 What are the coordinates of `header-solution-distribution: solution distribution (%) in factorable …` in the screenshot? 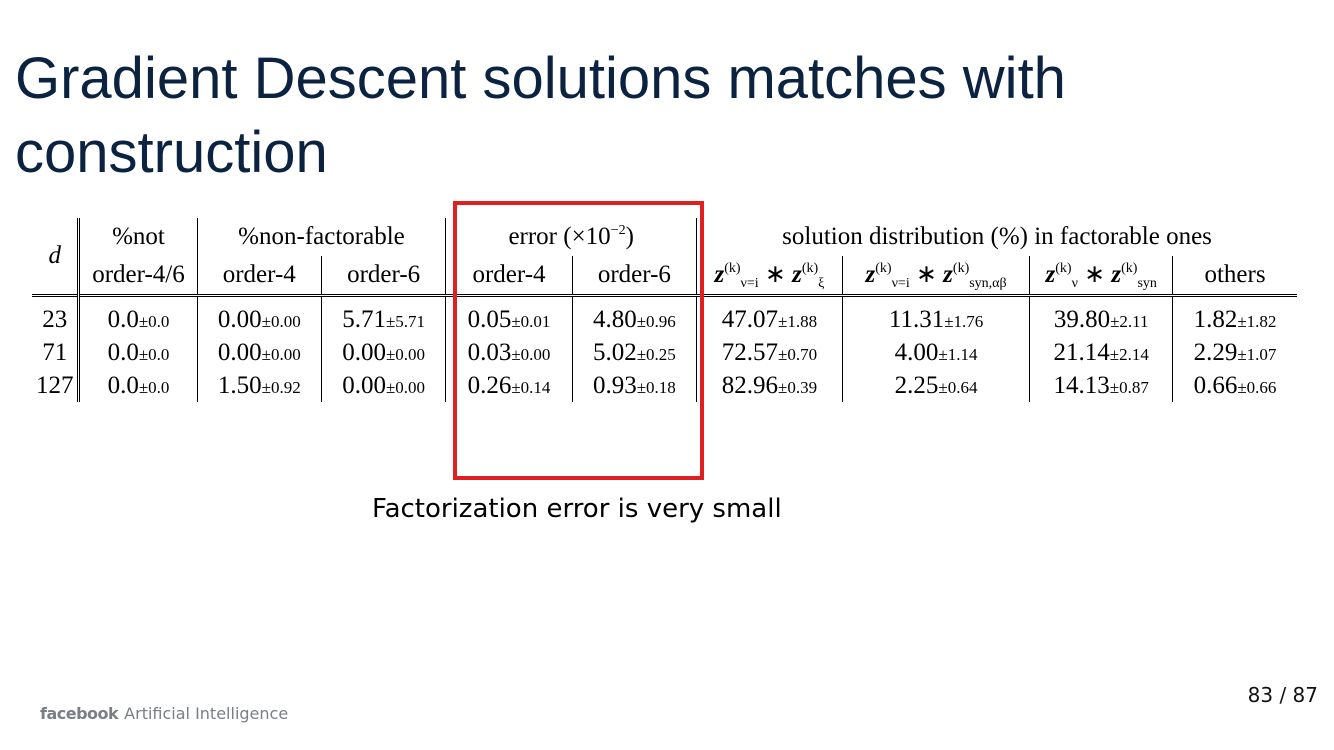 It's located at (996, 237).